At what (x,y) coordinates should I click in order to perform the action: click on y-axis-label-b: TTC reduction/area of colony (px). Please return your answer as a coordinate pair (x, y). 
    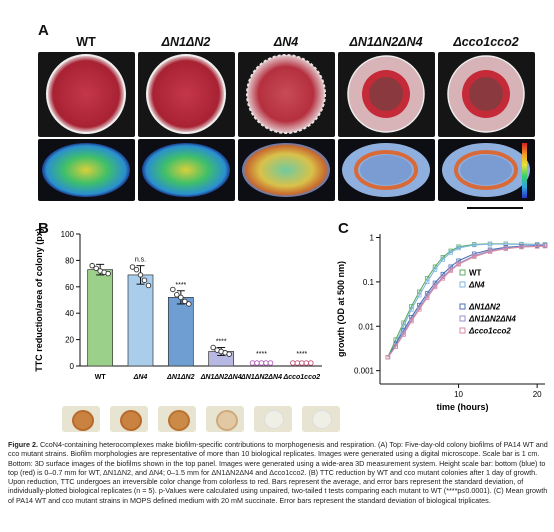
    Looking at the image, I should click on (39, 300).